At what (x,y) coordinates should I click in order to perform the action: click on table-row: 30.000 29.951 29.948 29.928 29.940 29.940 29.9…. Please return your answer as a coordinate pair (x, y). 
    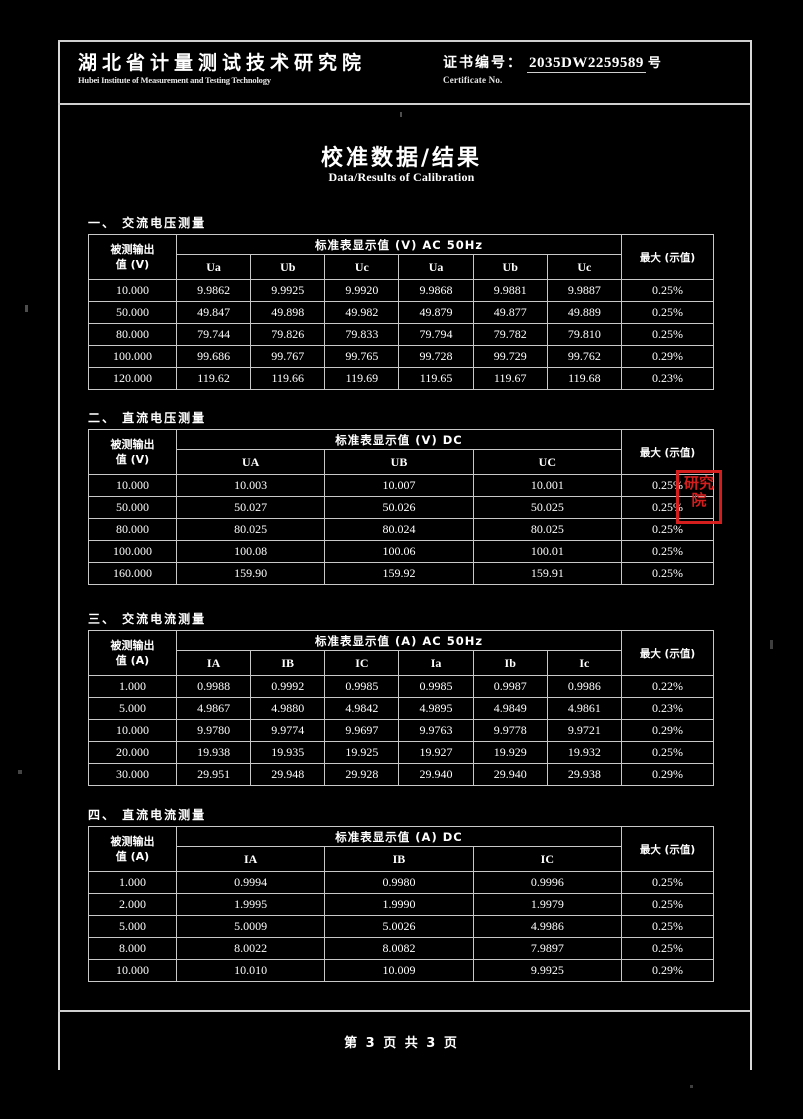
    Looking at the image, I should click on (401, 774).